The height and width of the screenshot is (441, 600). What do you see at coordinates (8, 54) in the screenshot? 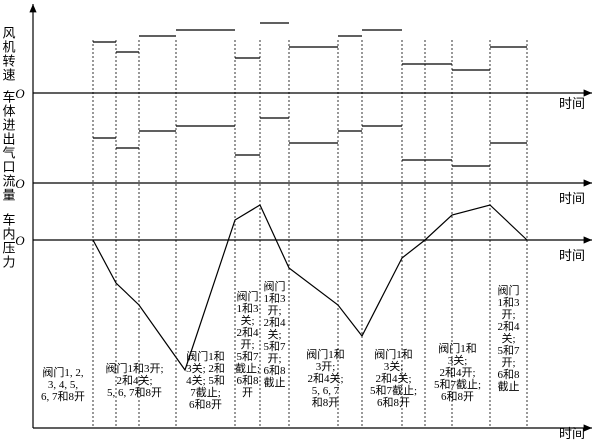
I see `y-label: 风机转速` at bounding box center [8, 54].